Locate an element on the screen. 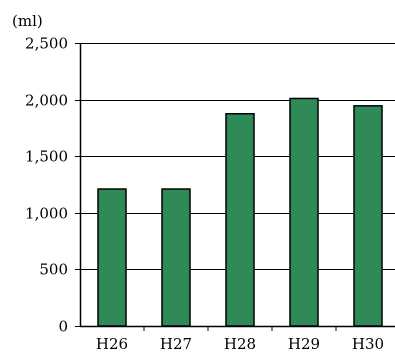  y-tick-label-5: 2,500 is located at coordinates (46, 44).